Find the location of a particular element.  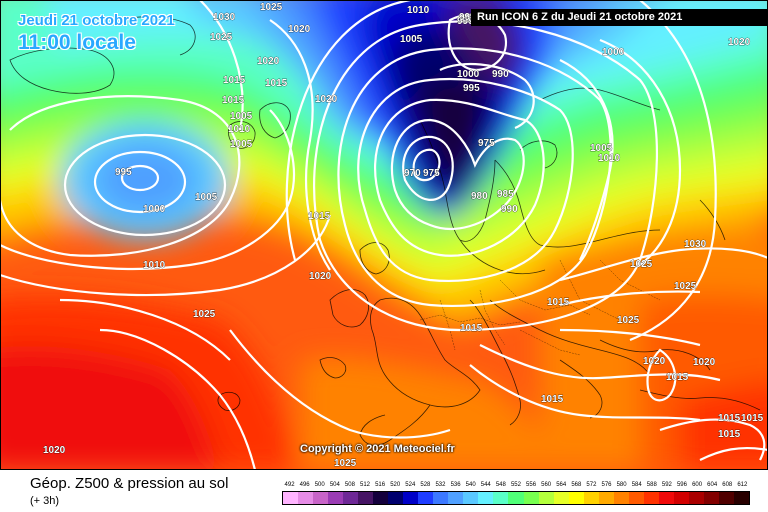

isobar-label: 1030 is located at coordinates (695, 244).